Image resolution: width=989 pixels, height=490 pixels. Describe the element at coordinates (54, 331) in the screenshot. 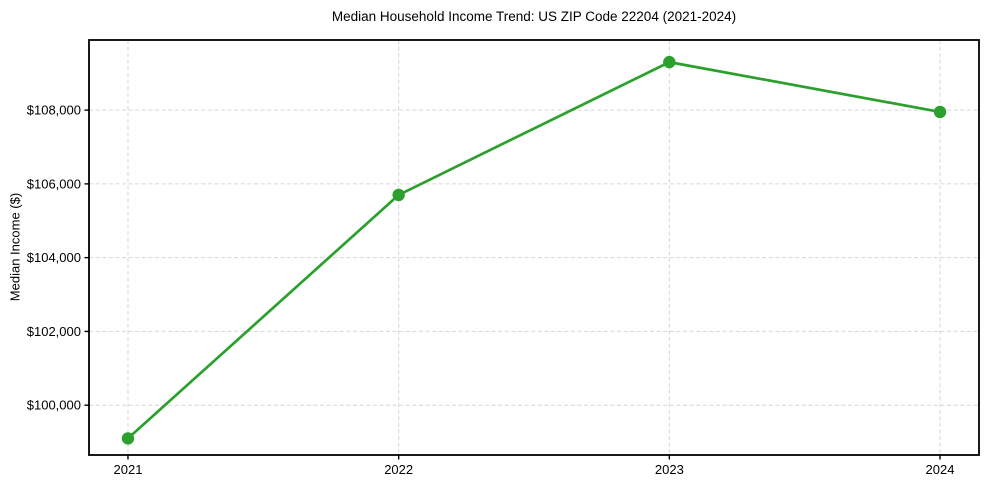

I see `y-tick-label: $102,000` at that location.